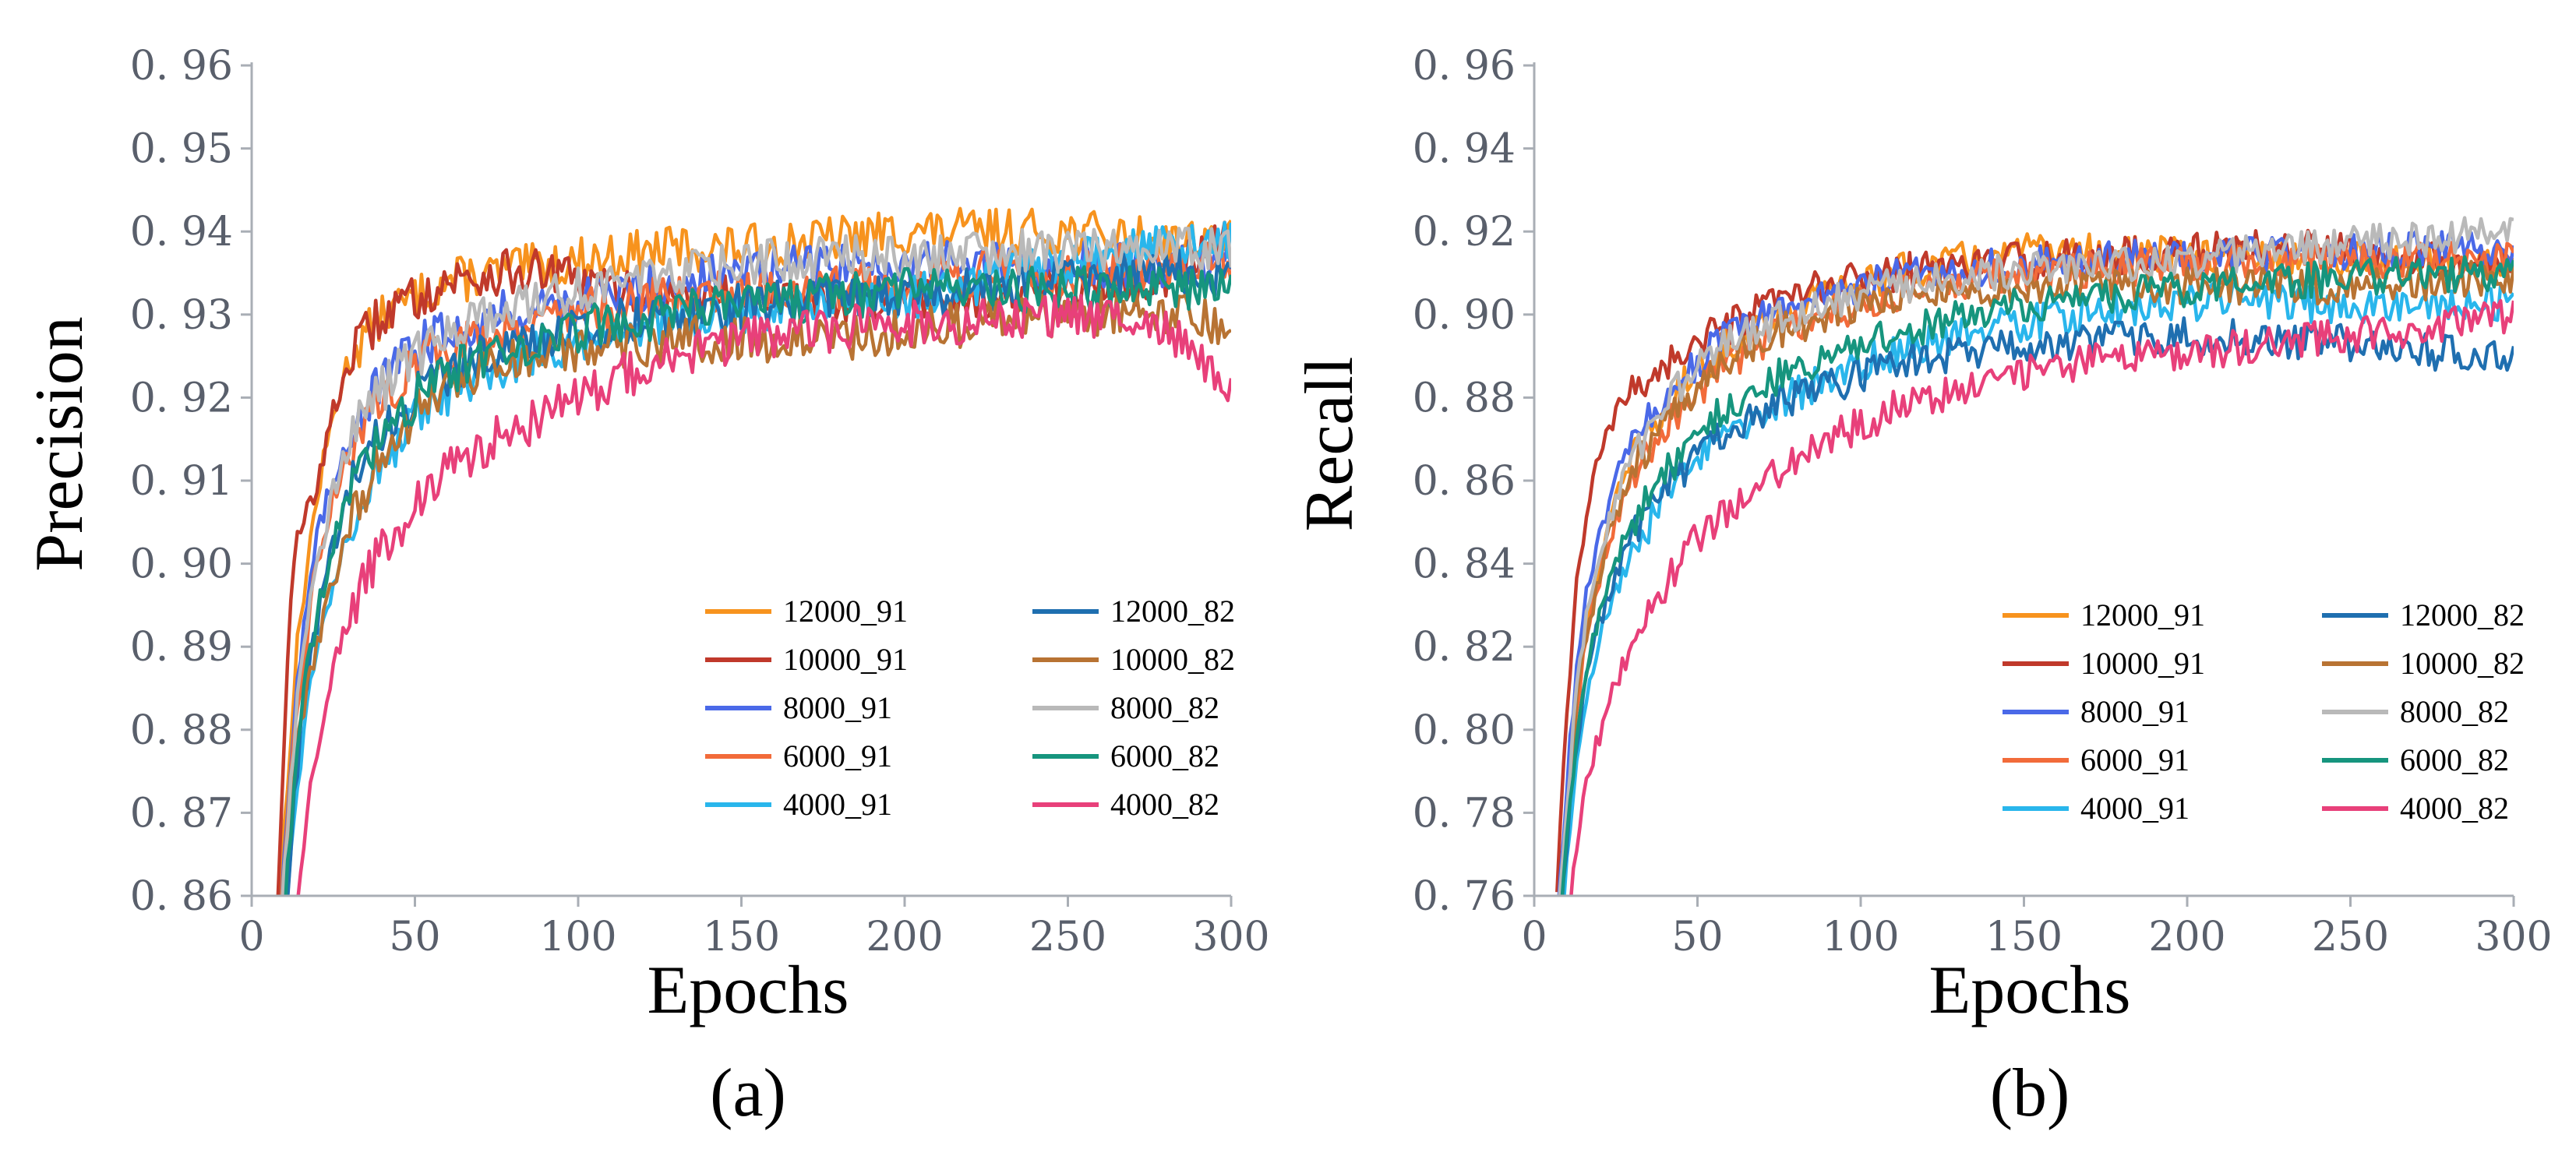 This screenshot has width=2576, height=1156. What do you see at coordinates (181, 315) in the screenshot?
I see `precision-y-tick-label: 0. 93` at bounding box center [181, 315].